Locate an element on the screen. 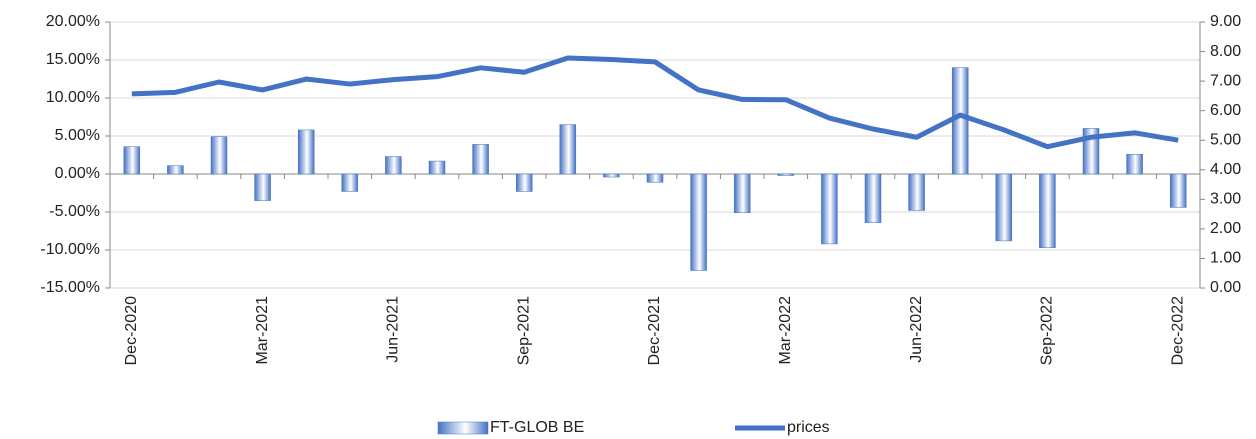  x-tick-label: Mar-2021 is located at coordinates (262, 330).